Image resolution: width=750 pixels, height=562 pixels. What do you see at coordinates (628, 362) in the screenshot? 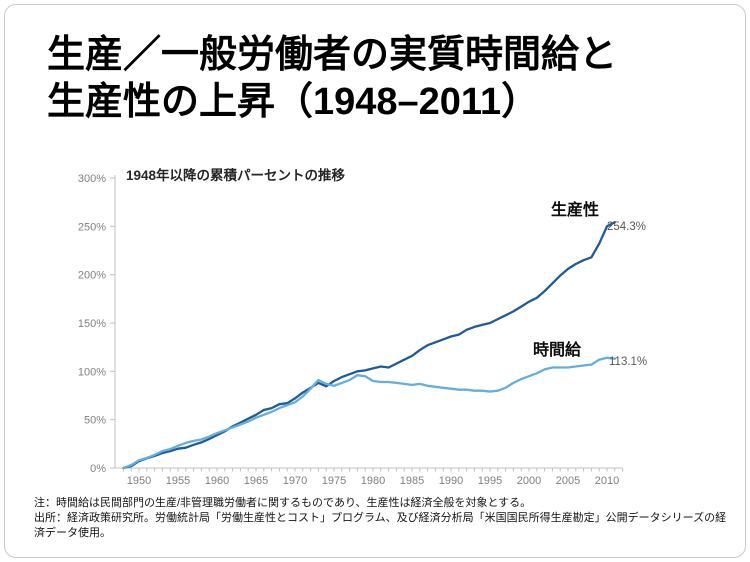
I see `hourly-wage-end-value: 113.1%` at bounding box center [628, 362].